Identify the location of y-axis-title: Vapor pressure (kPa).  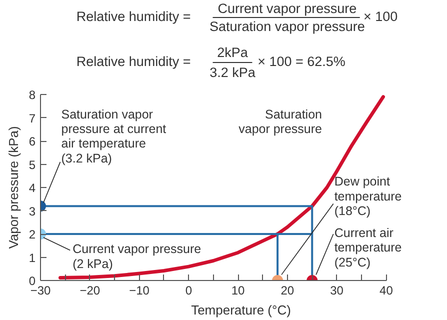
(13, 187).